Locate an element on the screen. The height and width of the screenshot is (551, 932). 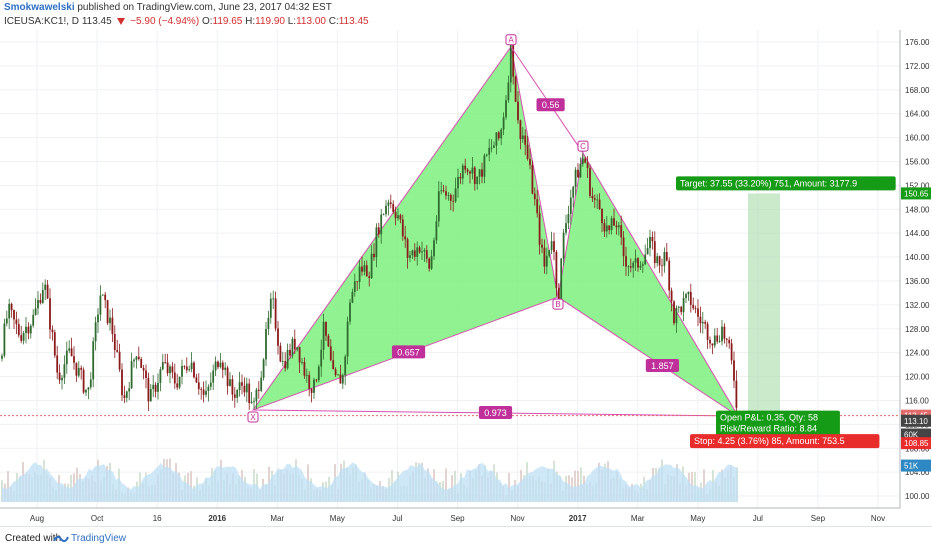
footer: Created with TradingView is located at coordinates (466, 538).